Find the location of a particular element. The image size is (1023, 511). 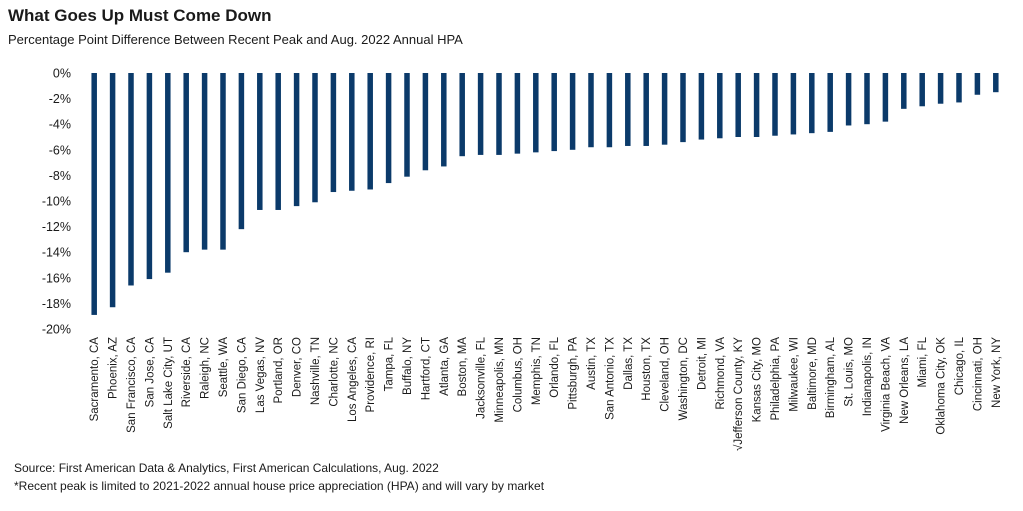

x-tick-label: New York, NY is located at coordinates (997, 372).